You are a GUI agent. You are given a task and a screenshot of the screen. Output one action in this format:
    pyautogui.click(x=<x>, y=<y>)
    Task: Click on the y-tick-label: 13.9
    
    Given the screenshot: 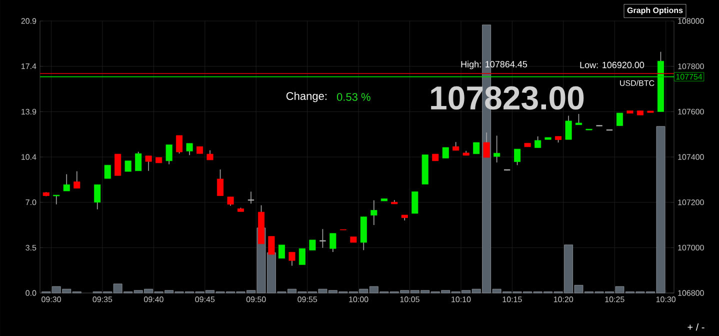 What is the action you would take?
    pyautogui.click(x=29, y=111)
    